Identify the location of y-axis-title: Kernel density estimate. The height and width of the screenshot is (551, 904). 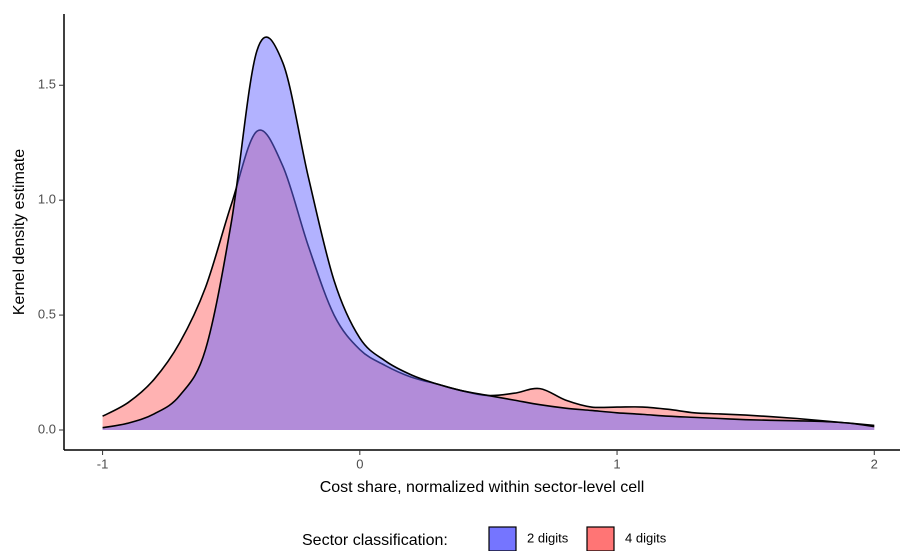
(19, 232).